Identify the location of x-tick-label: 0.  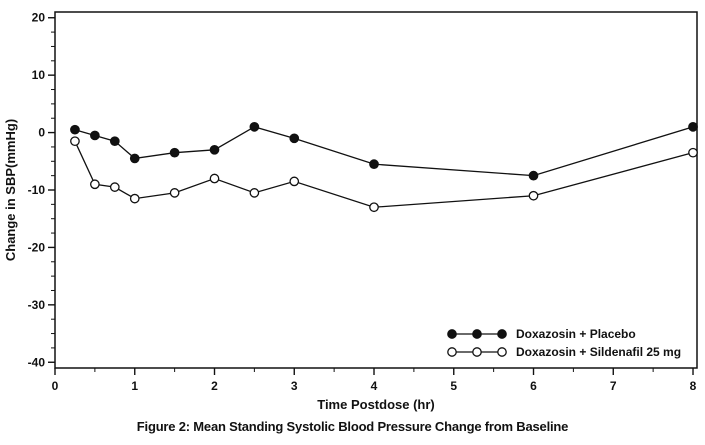
(55, 386).